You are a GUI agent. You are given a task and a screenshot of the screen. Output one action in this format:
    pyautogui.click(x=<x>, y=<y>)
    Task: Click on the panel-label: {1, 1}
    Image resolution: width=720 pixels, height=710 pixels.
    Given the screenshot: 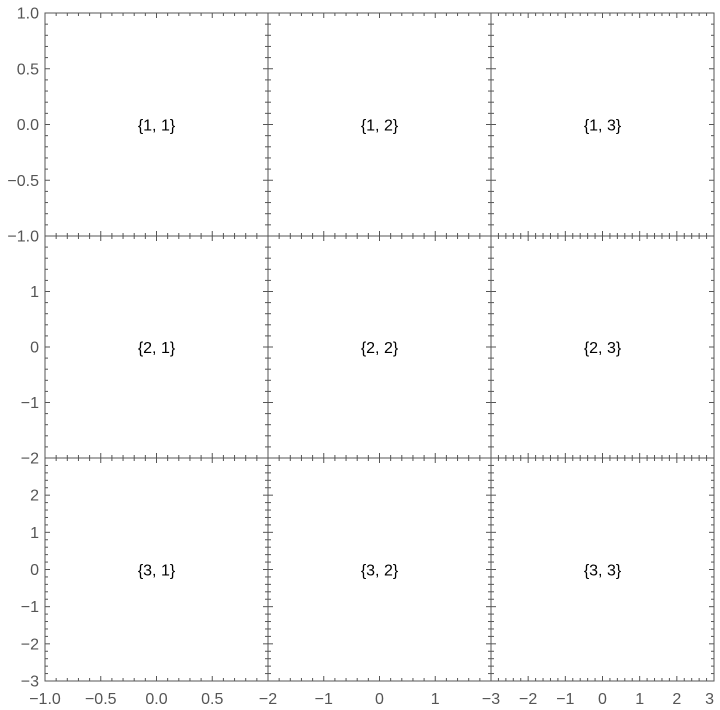 What is the action you would take?
    pyautogui.click(x=157, y=126)
    